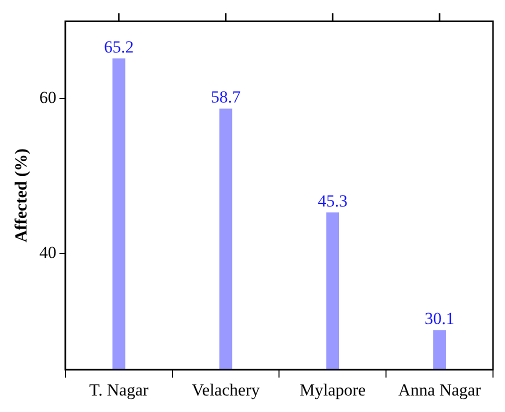  Describe the element at coordinates (226, 97) in the screenshot. I see `data-label: 58.7` at that location.